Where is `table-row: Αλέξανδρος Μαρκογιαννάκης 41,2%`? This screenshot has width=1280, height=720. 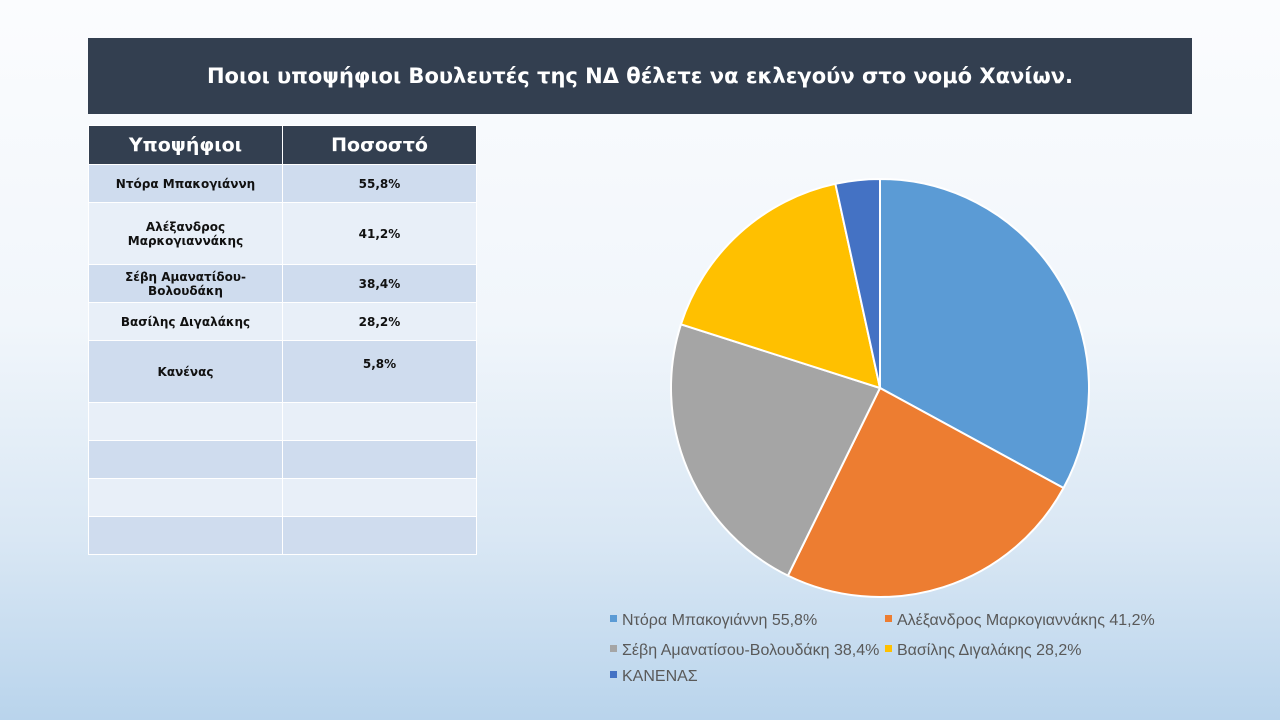 table-row: Αλέξανδρος Μαρκογιαννάκης 41,2% is located at coordinates (282, 233).